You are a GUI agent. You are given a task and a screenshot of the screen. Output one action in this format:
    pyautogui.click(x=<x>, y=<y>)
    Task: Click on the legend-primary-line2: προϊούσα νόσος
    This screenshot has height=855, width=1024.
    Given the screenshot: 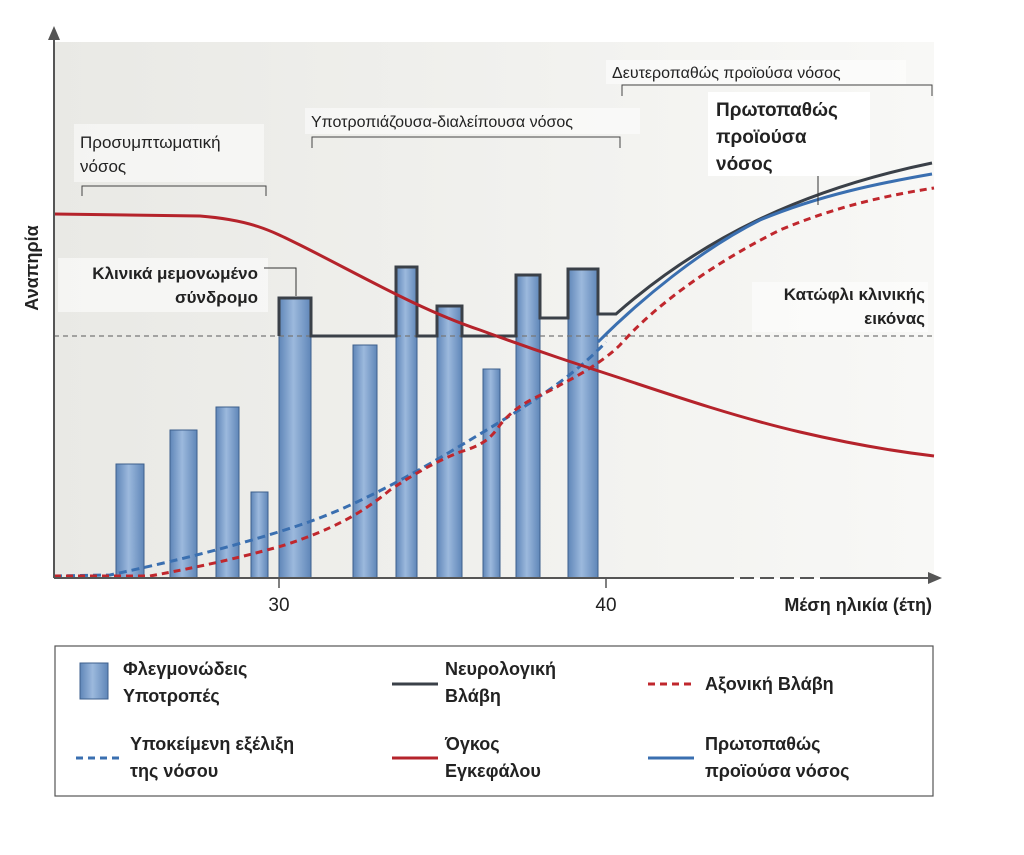 What is the action you would take?
    pyautogui.click(x=777, y=771)
    